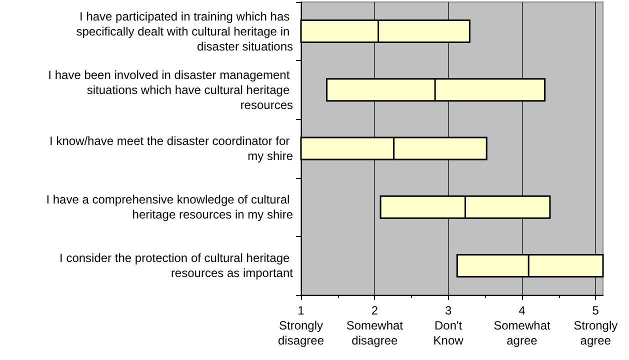 The height and width of the screenshot is (360, 629). I want to click on x-tick-label: 4 Somewhat agree, so click(522, 326).